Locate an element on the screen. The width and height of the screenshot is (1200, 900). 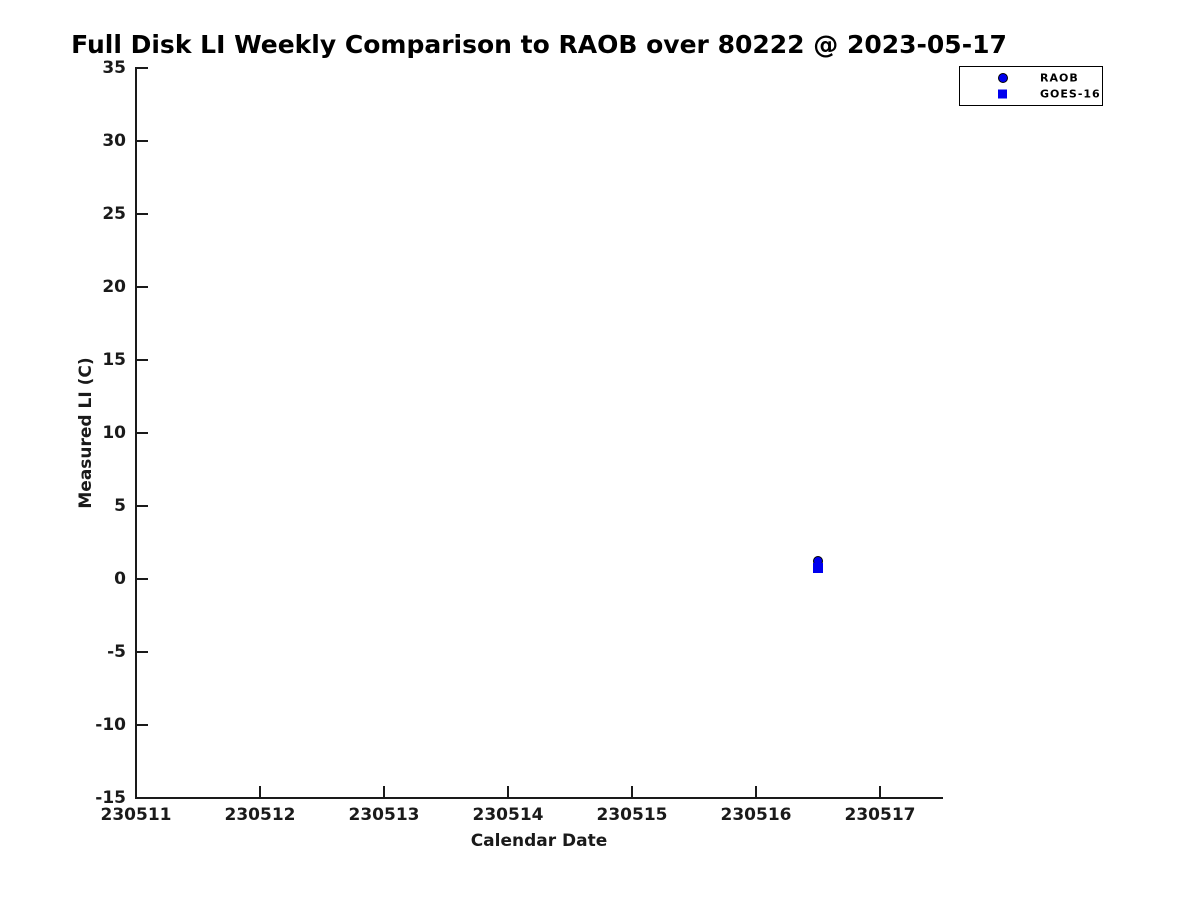
y-tick-label: 10 is located at coordinates (114, 433).